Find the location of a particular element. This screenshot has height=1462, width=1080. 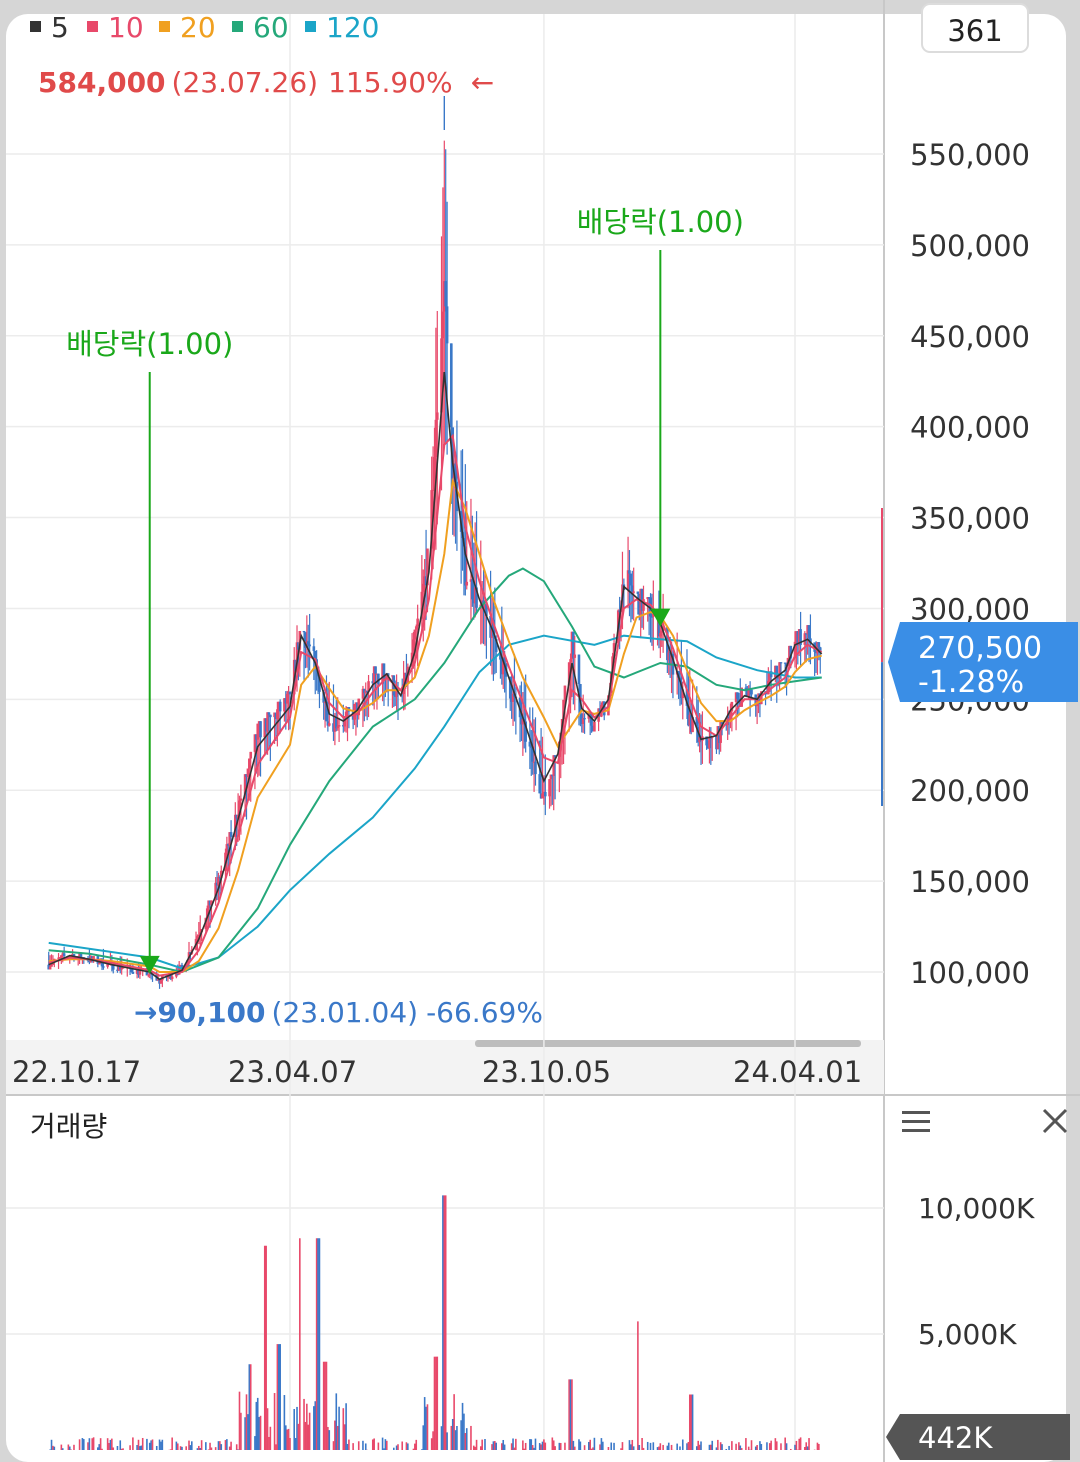

date-tick-label: 23.10.05 is located at coordinates (546, 1072).